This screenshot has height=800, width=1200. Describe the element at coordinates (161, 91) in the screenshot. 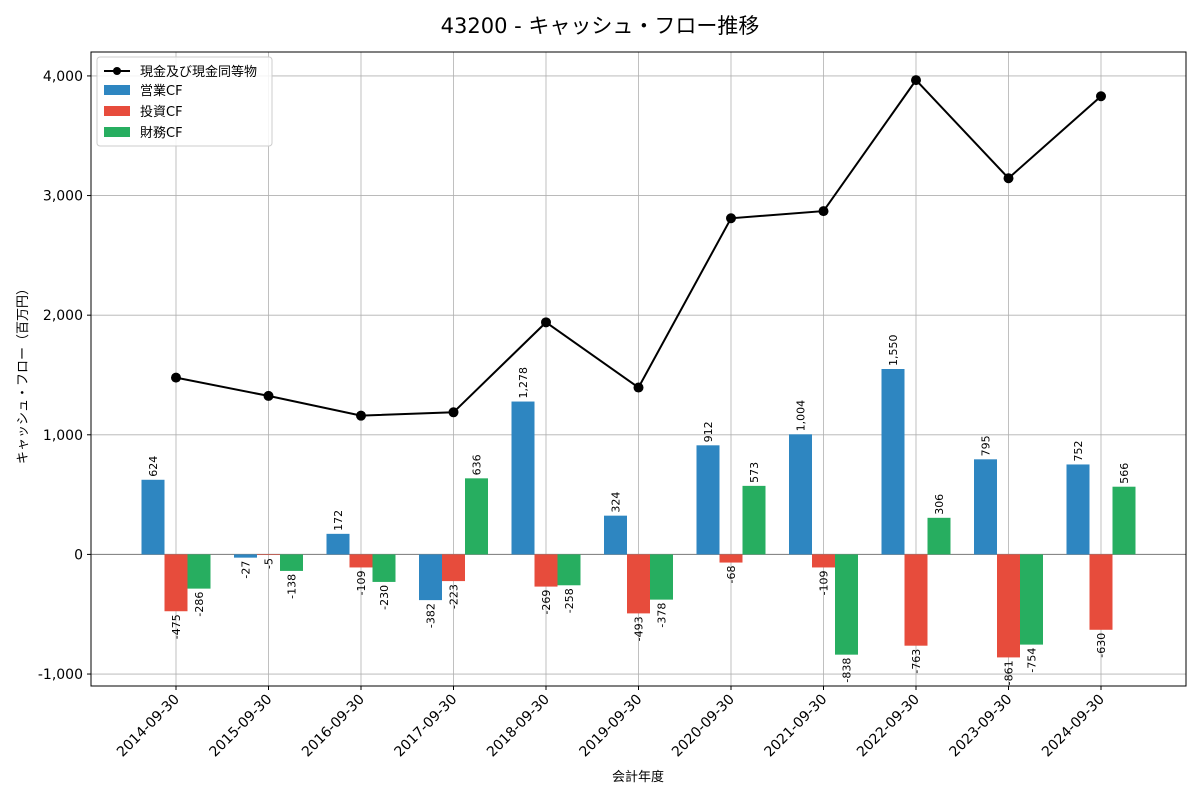

I see `legend-label-operating: 営業CF` at that location.